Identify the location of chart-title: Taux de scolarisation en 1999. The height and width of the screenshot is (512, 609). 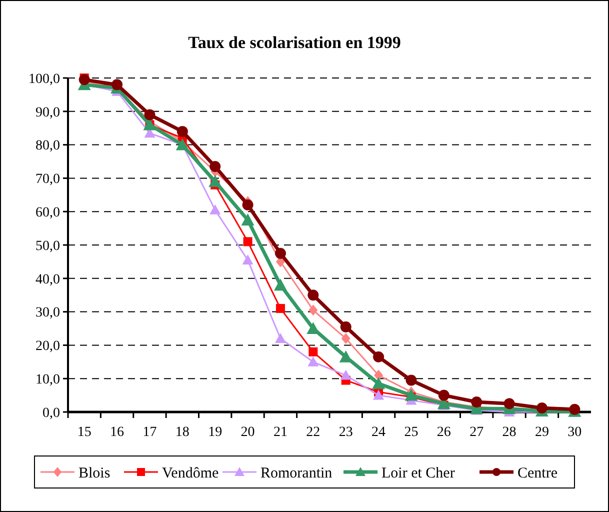
(294, 42).